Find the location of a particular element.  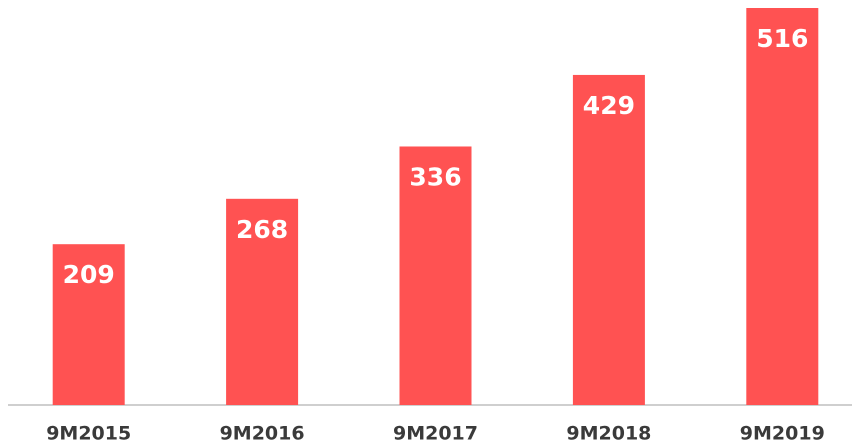

x-tick-label: 9M2019 is located at coordinates (782, 434).